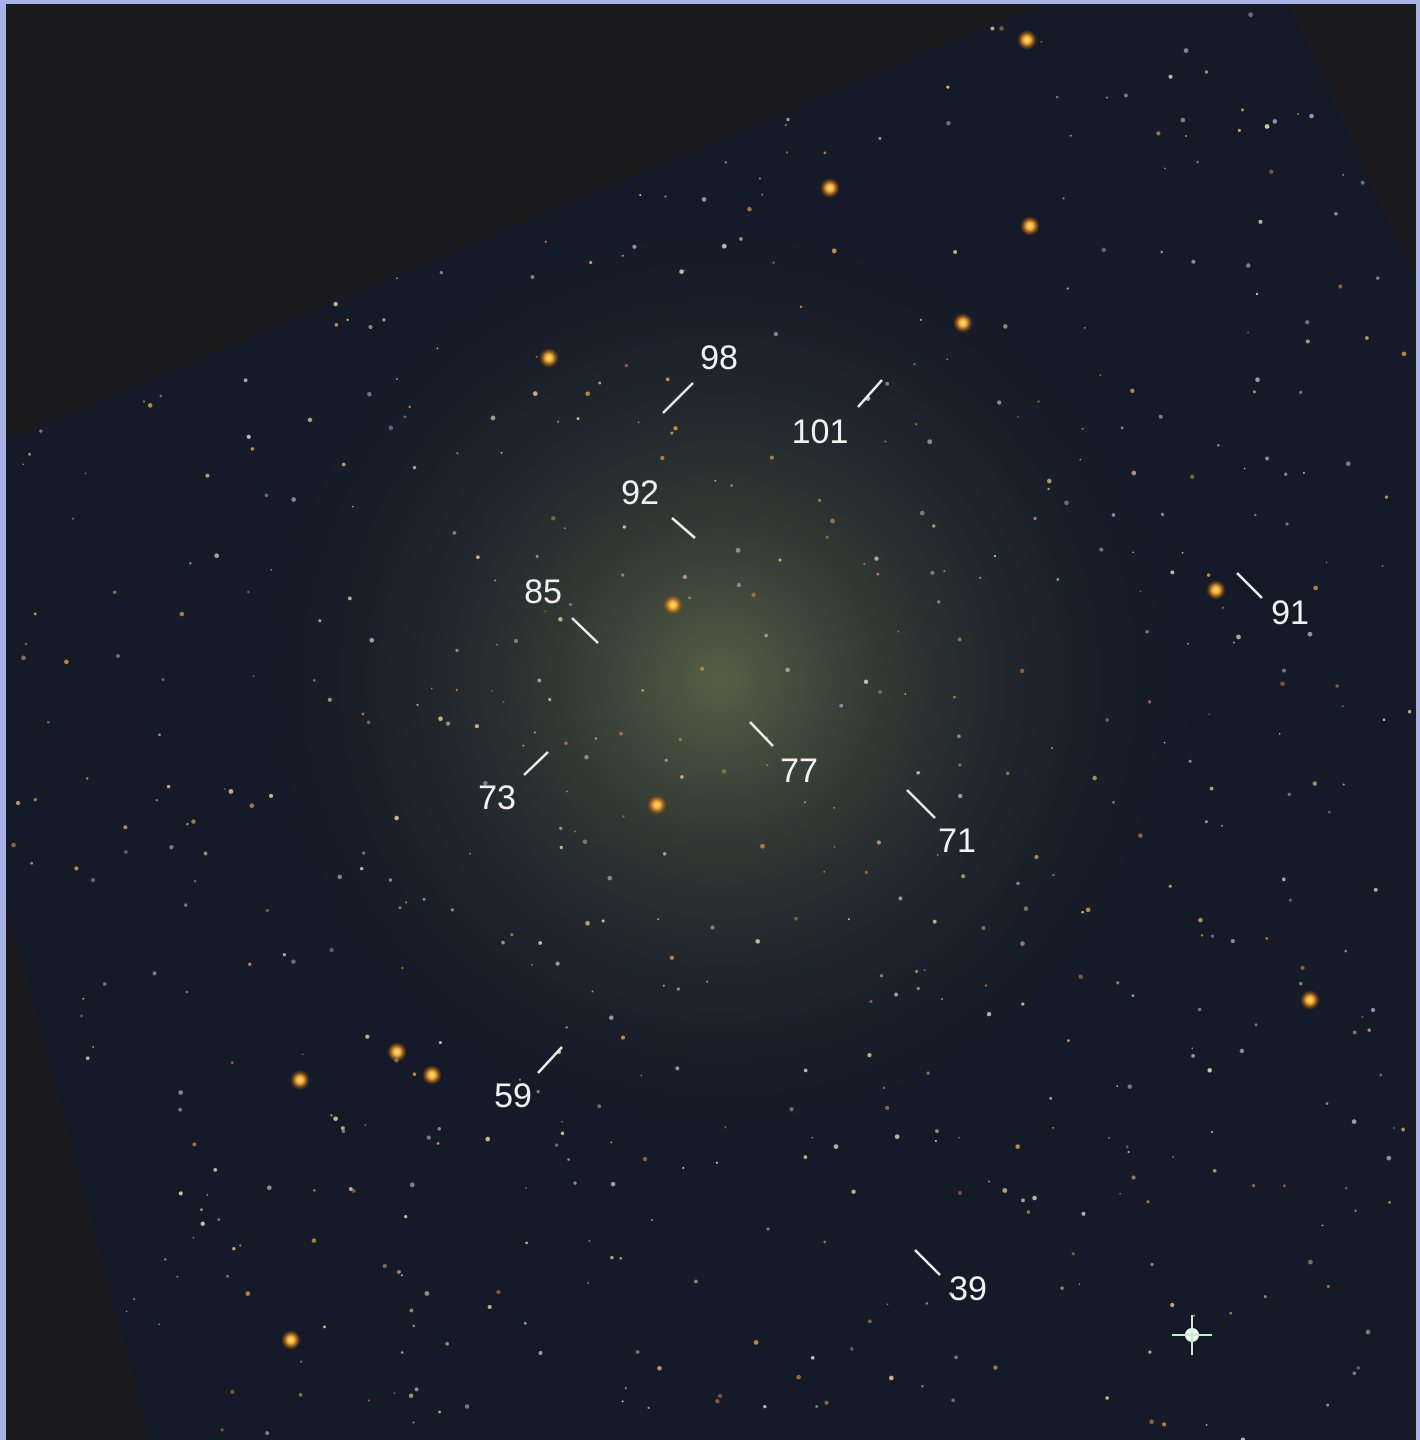 This screenshot has width=1420, height=1440. What do you see at coordinates (678, 398) in the screenshot?
I see `pointer-line` at bounding box center [678, 398].